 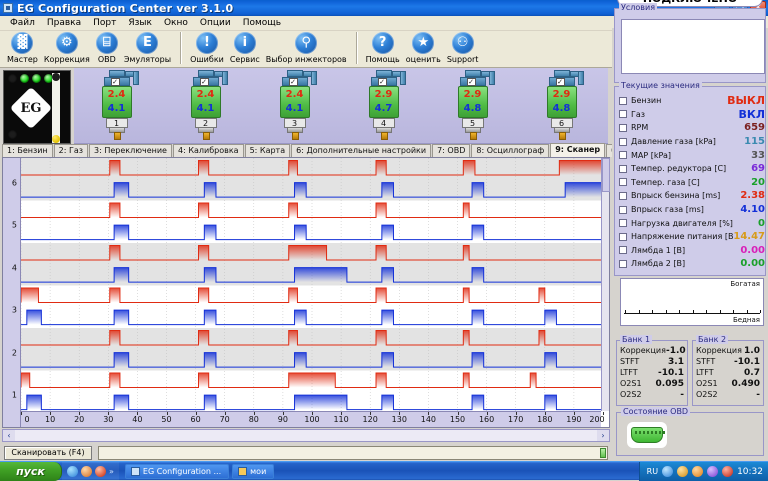 I want to click on injector-4: ✓ 2.9 4.7 4, so click(x=386, y=106).